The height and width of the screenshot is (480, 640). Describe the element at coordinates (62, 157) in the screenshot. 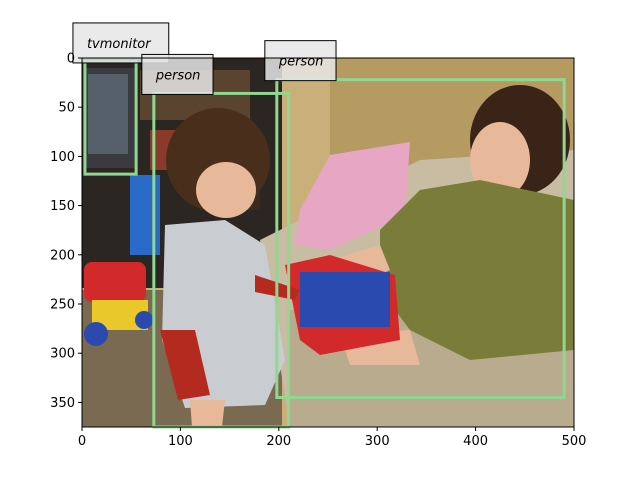

I see `y-tick-label: 100` at that location.